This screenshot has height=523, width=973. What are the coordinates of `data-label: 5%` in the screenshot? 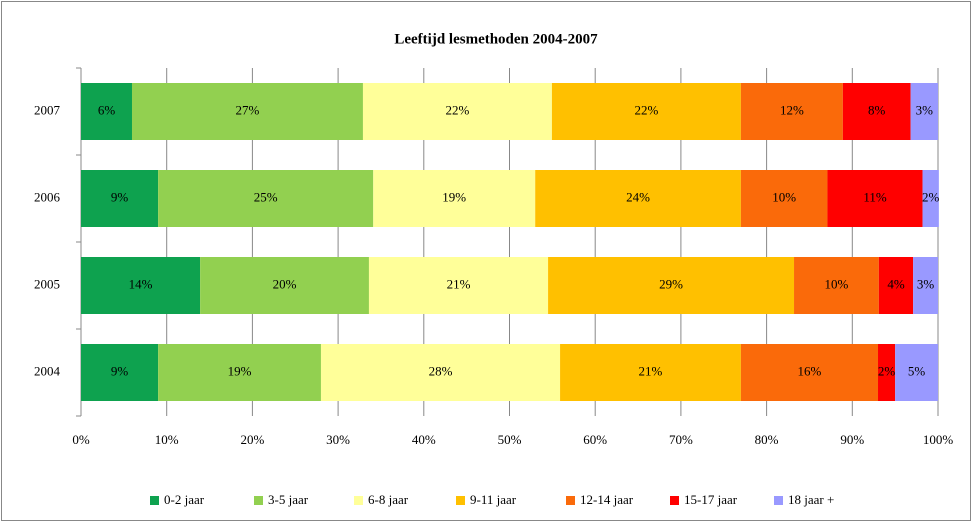 It's located at (917, 370).